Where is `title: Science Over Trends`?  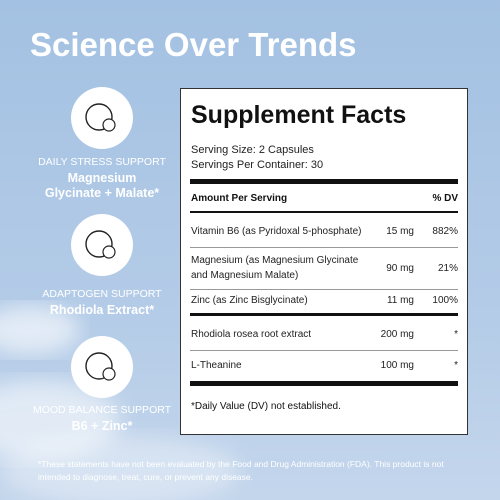
title: Science Over Trends is located at coordinates (193, 44).